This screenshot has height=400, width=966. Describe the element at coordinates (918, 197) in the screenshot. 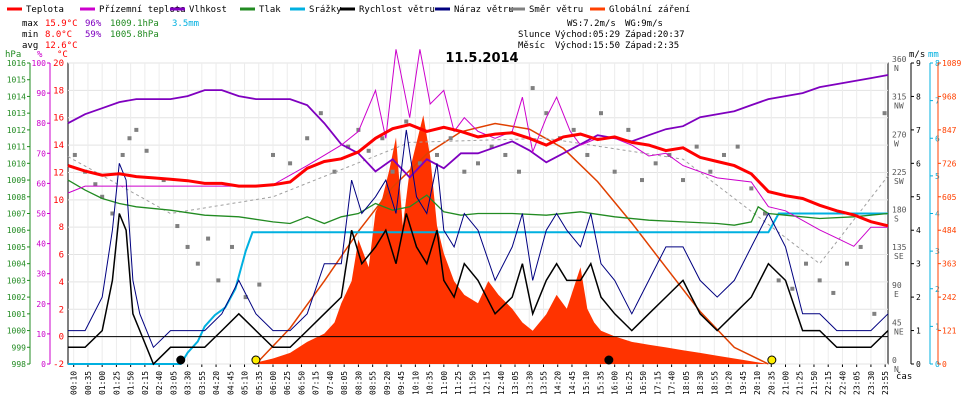

I see `ms-tick-label: 5` at that location.